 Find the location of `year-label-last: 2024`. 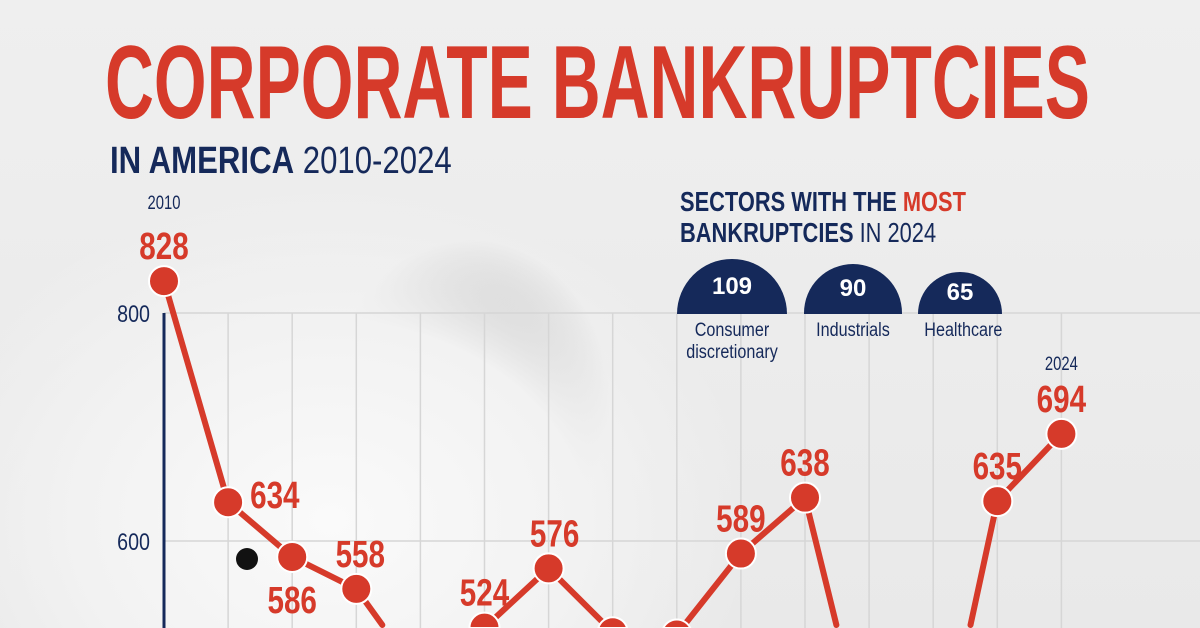

year-label-last: 2024 is located at coordinates (1061, 363).